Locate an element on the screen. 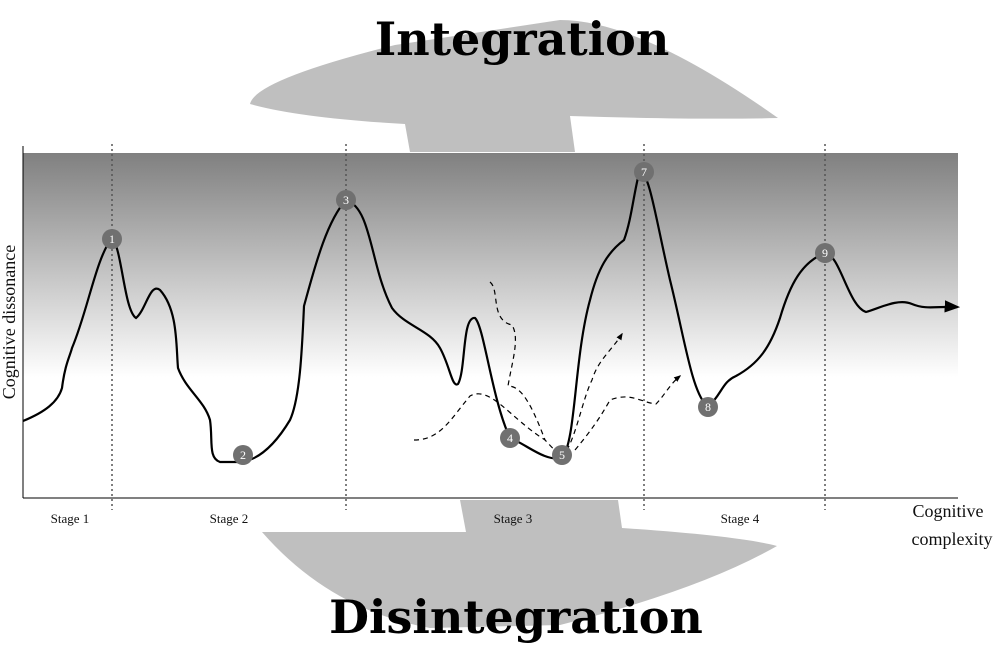 This screenshot has height=652, width=1000. svg-text: 2 is located at coordinates (243, 455).